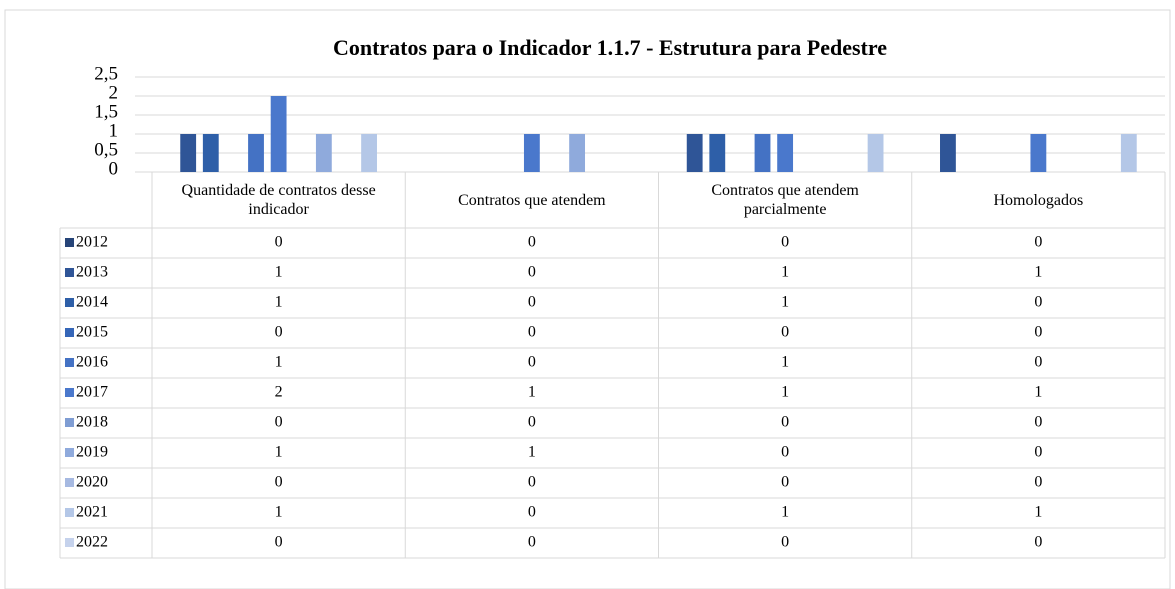 This screenshot has height=589, width=1175. I want to click on table-value: 2, so click(279, 392).